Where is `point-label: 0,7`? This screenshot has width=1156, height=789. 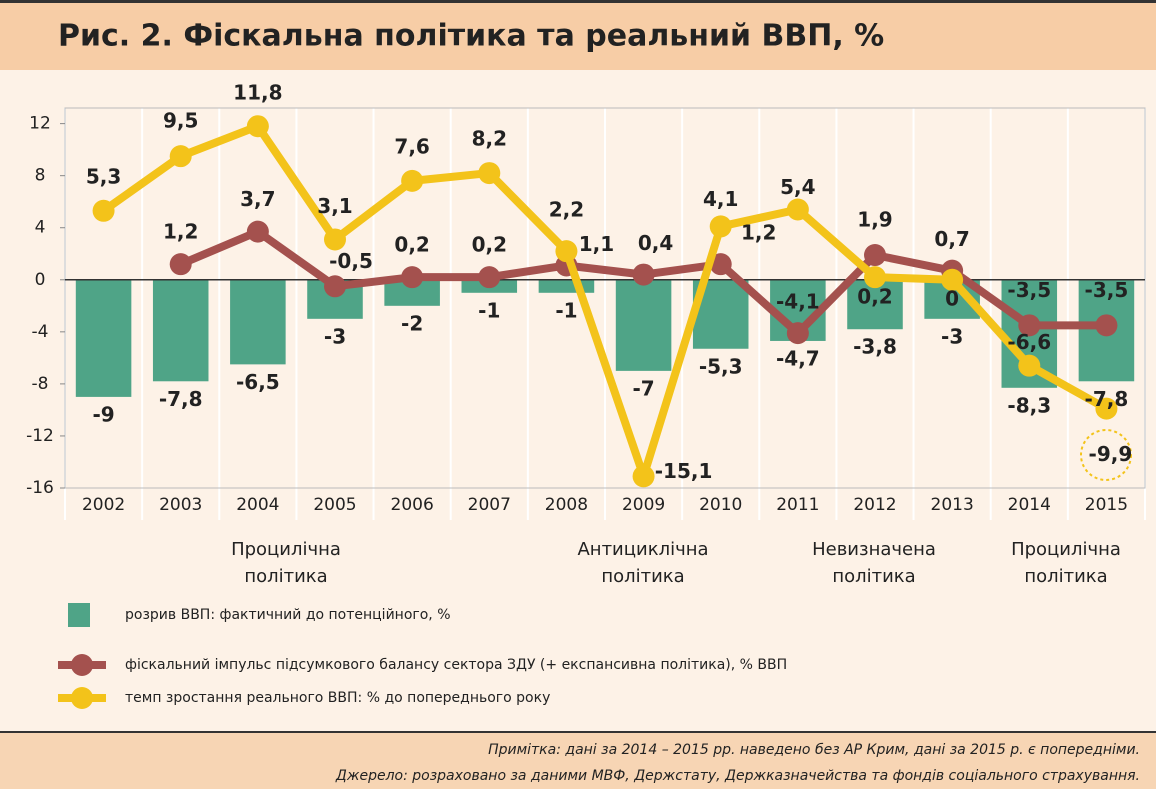 point-label: 0,7 is located at coordinates (951, 239).